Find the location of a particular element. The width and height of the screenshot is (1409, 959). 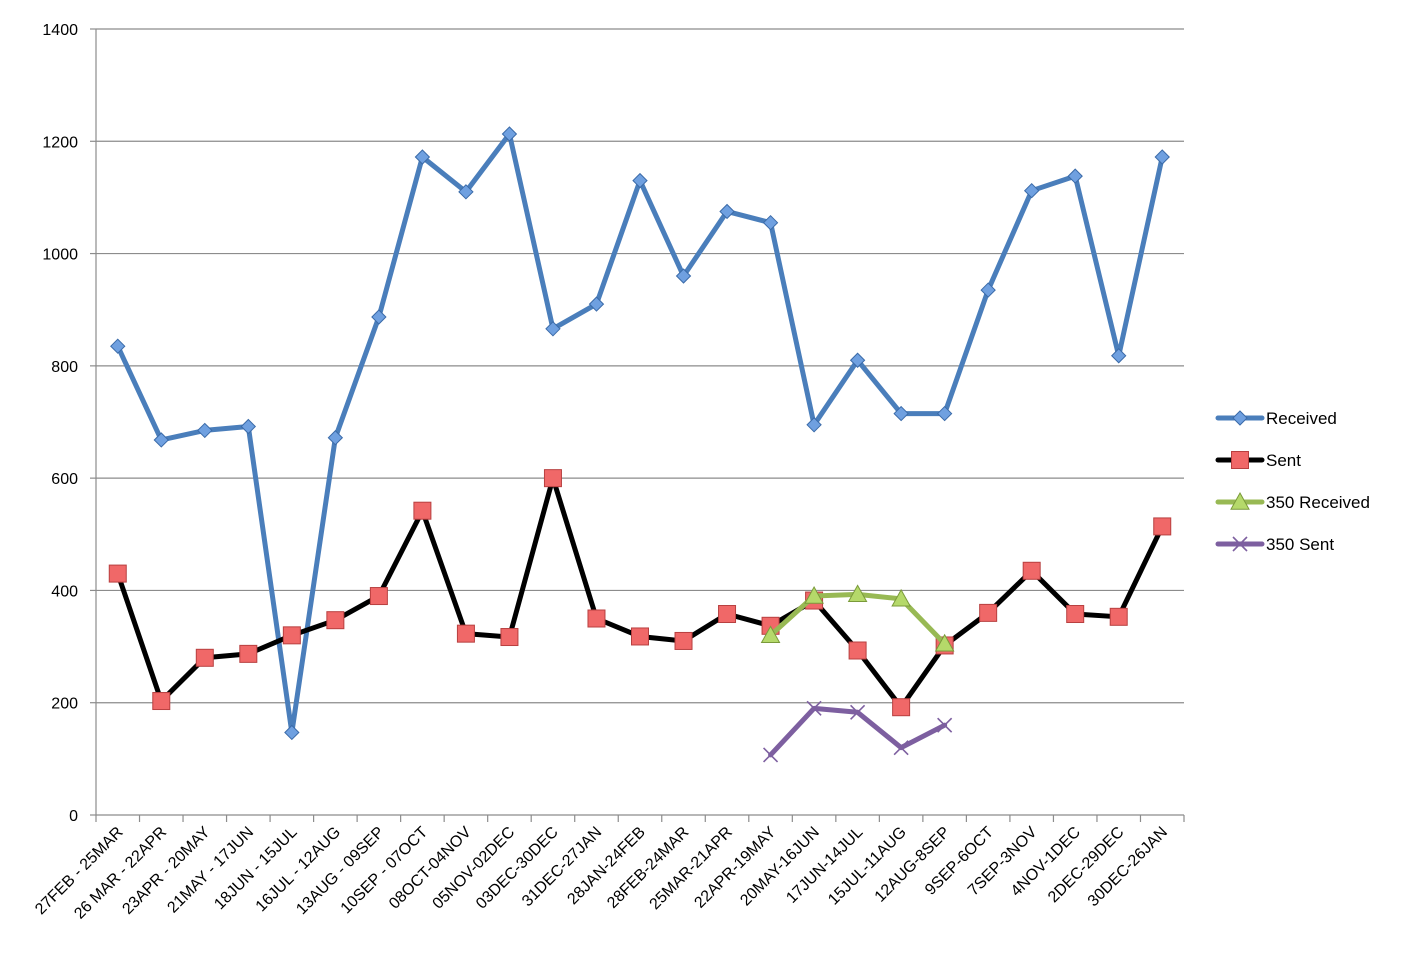

y-tick-label: 1200 is located at coordinates (60, 142).